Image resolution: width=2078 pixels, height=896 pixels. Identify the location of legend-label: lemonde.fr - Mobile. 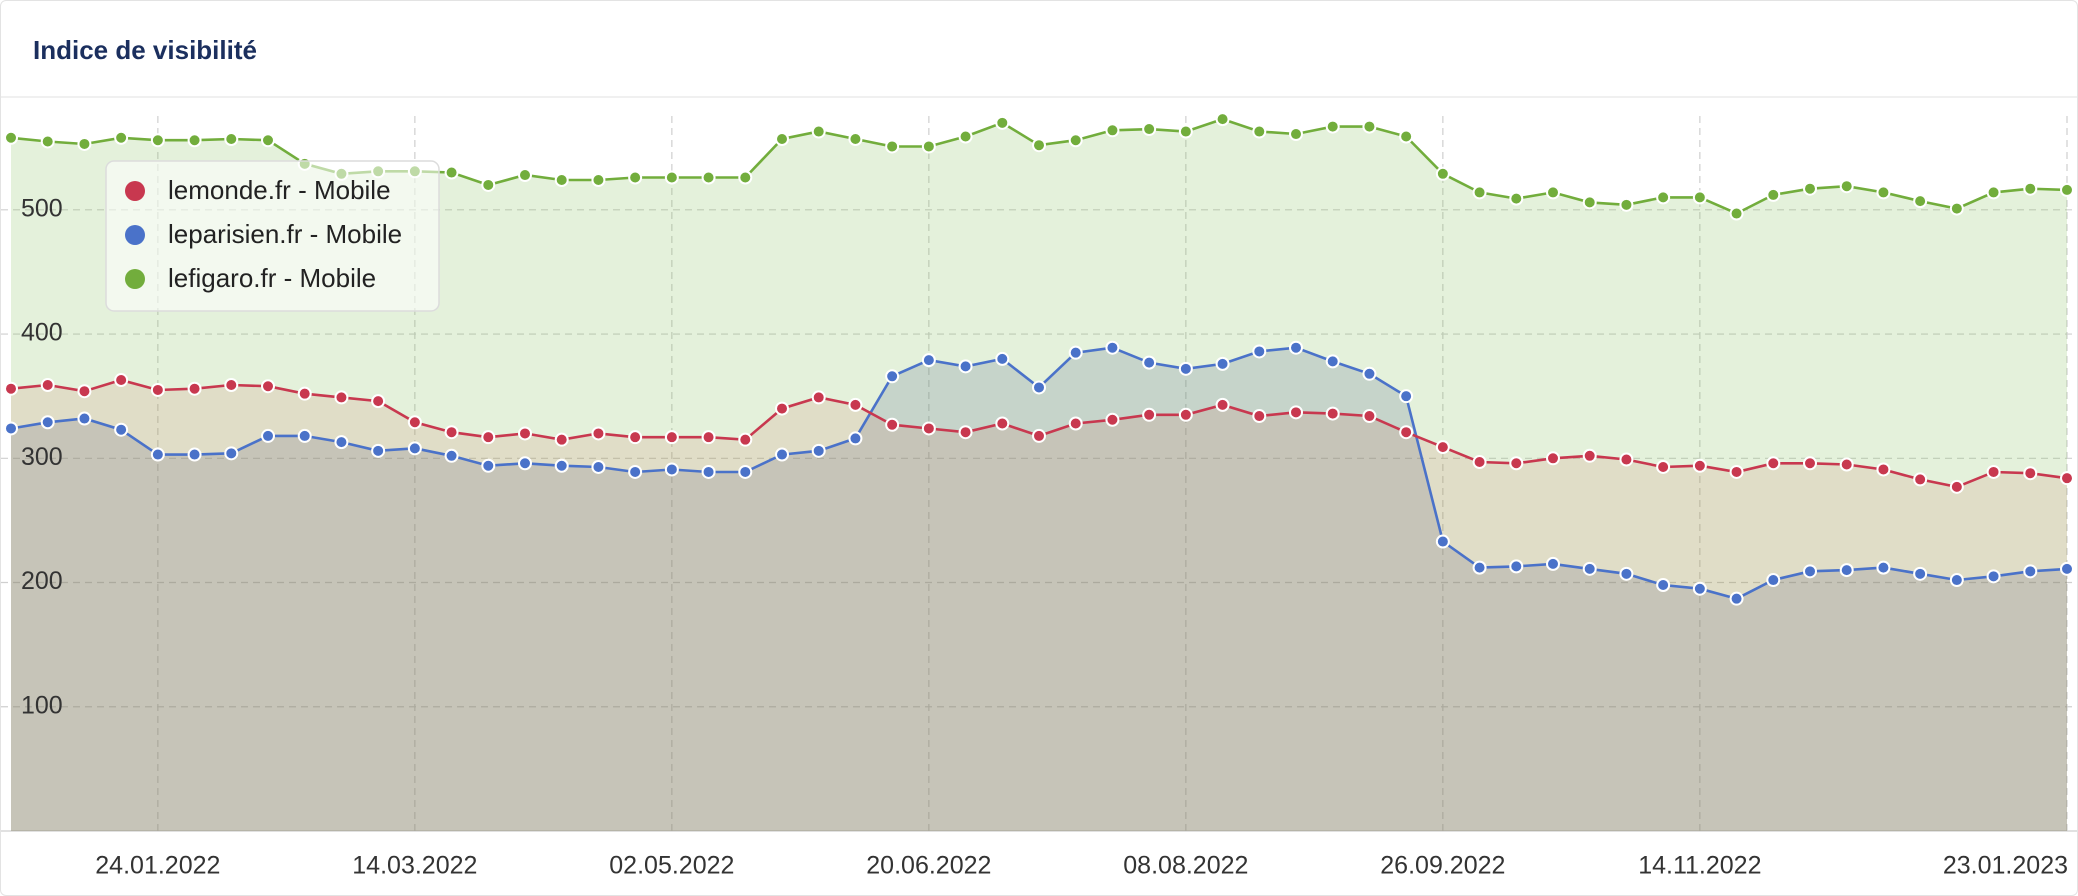
(279, 190).